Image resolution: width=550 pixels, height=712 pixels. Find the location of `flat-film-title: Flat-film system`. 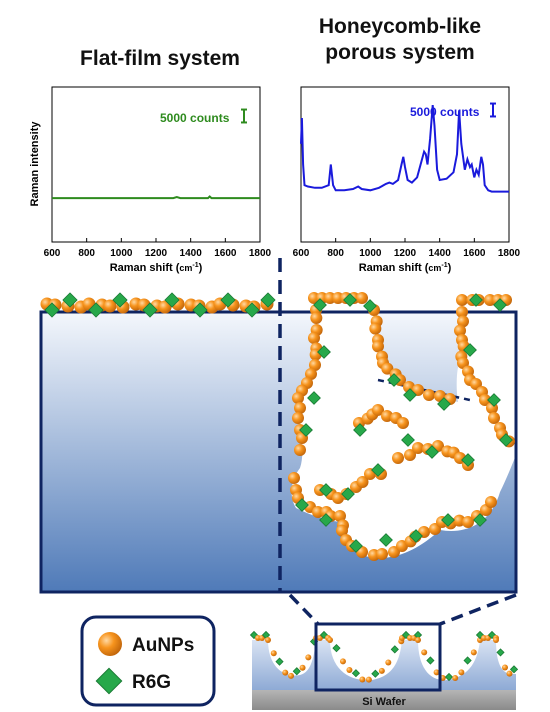

flat-film-title: Flat-film system is located at coordinates (160, 58).